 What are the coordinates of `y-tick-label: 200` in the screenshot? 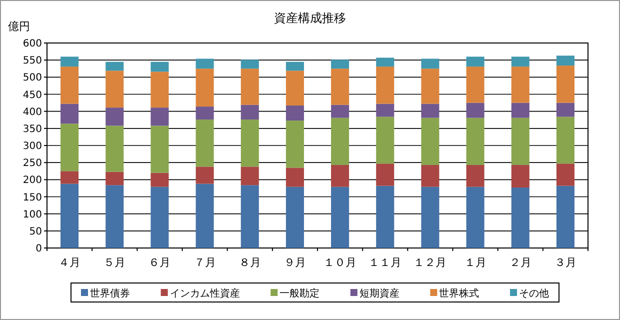 It's located at (32, 180).